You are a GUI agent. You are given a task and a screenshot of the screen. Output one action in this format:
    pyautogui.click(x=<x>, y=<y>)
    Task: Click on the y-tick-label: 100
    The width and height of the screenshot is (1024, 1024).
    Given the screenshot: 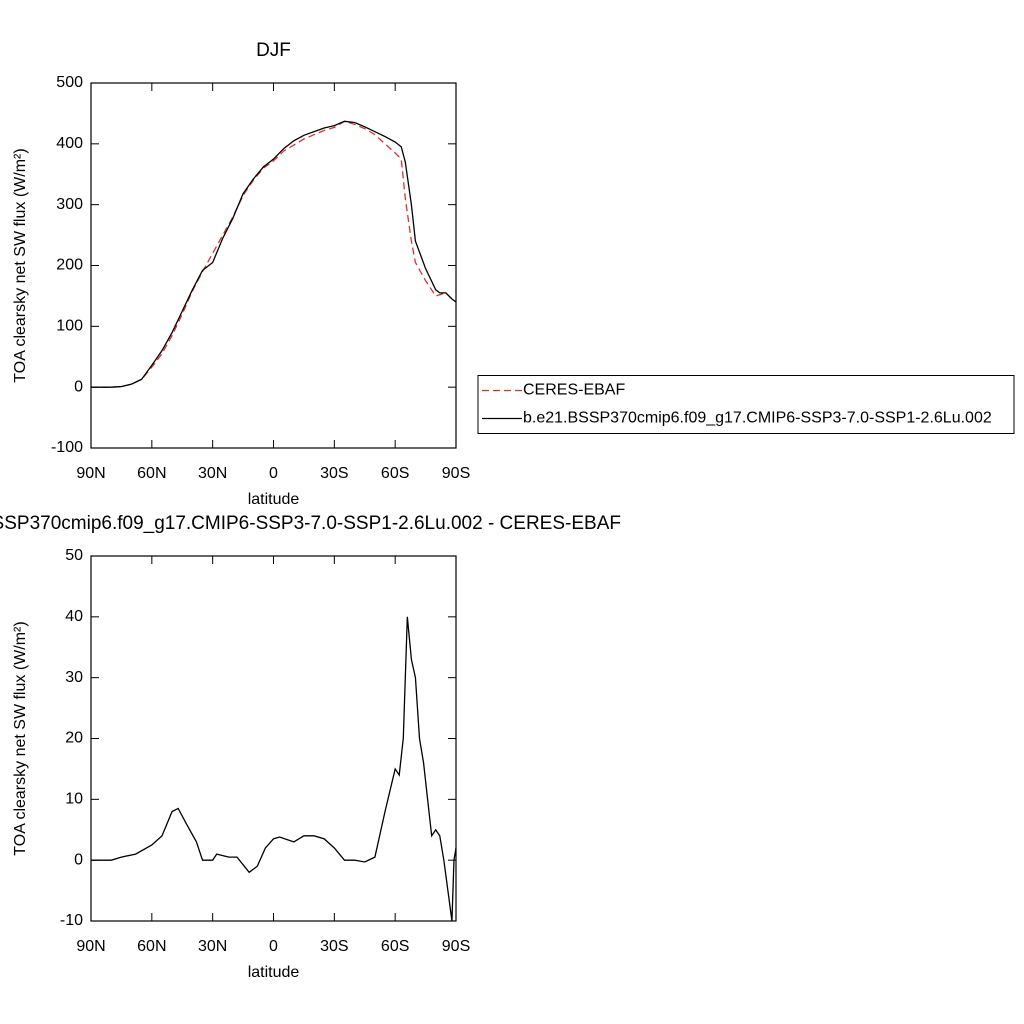 What is the action you would take?
    pyautogui.click(x=69, y=326)
    